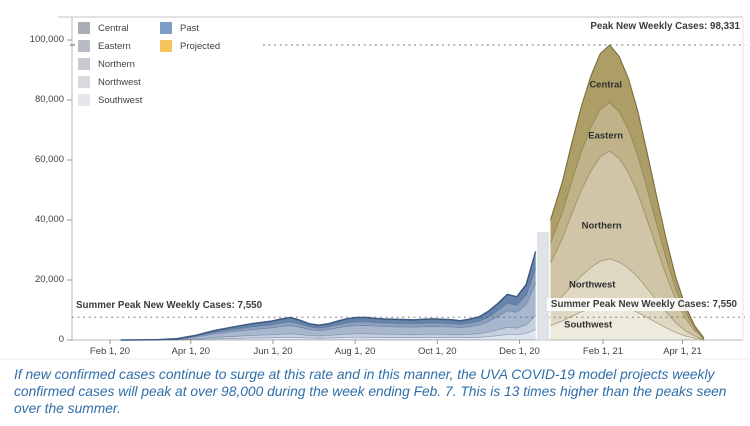  I want to click on projected-boundary-northwest, so click(627, 299).